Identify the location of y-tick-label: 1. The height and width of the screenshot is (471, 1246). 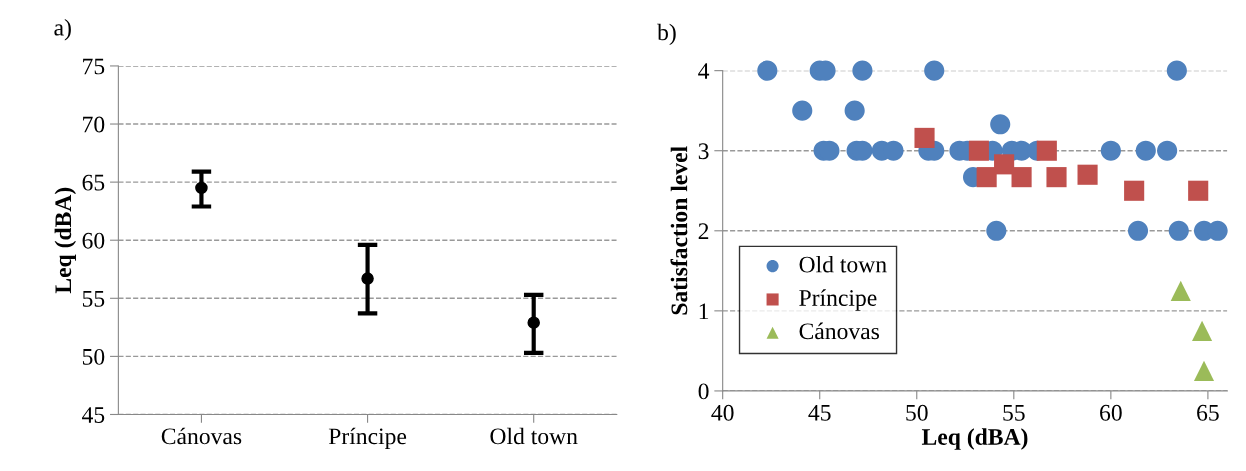
(704, 311).